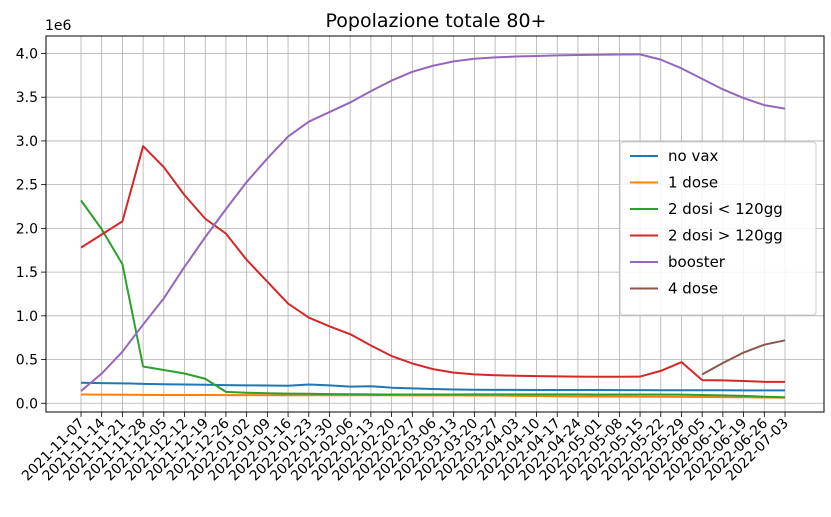 Image resolution: width=831 pixels, height=517 pixels. Describe the element at coordinates (693, 289) in the screenshot. I see `legend-label: 4 dose` at that location.